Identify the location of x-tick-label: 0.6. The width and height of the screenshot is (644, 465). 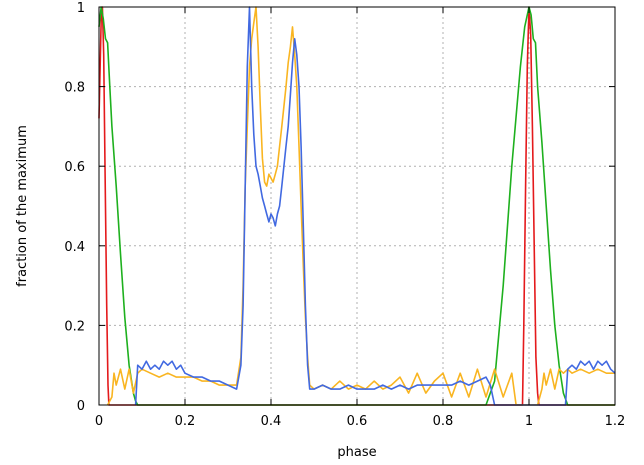
(357, 421).